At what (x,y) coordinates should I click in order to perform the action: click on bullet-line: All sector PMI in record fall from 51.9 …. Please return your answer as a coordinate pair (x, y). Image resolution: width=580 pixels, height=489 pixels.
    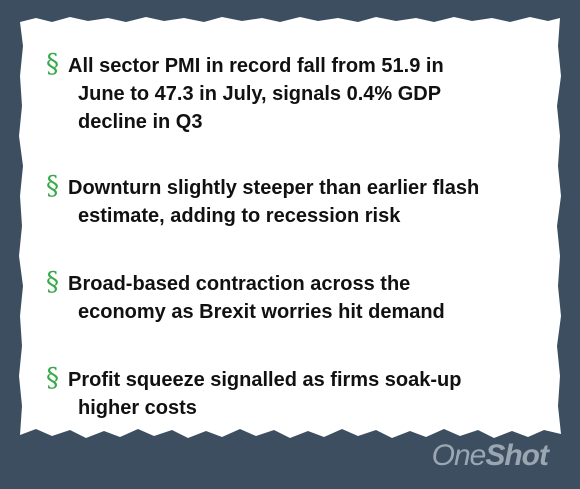
    Looking at the image, I should click on (256, 66).